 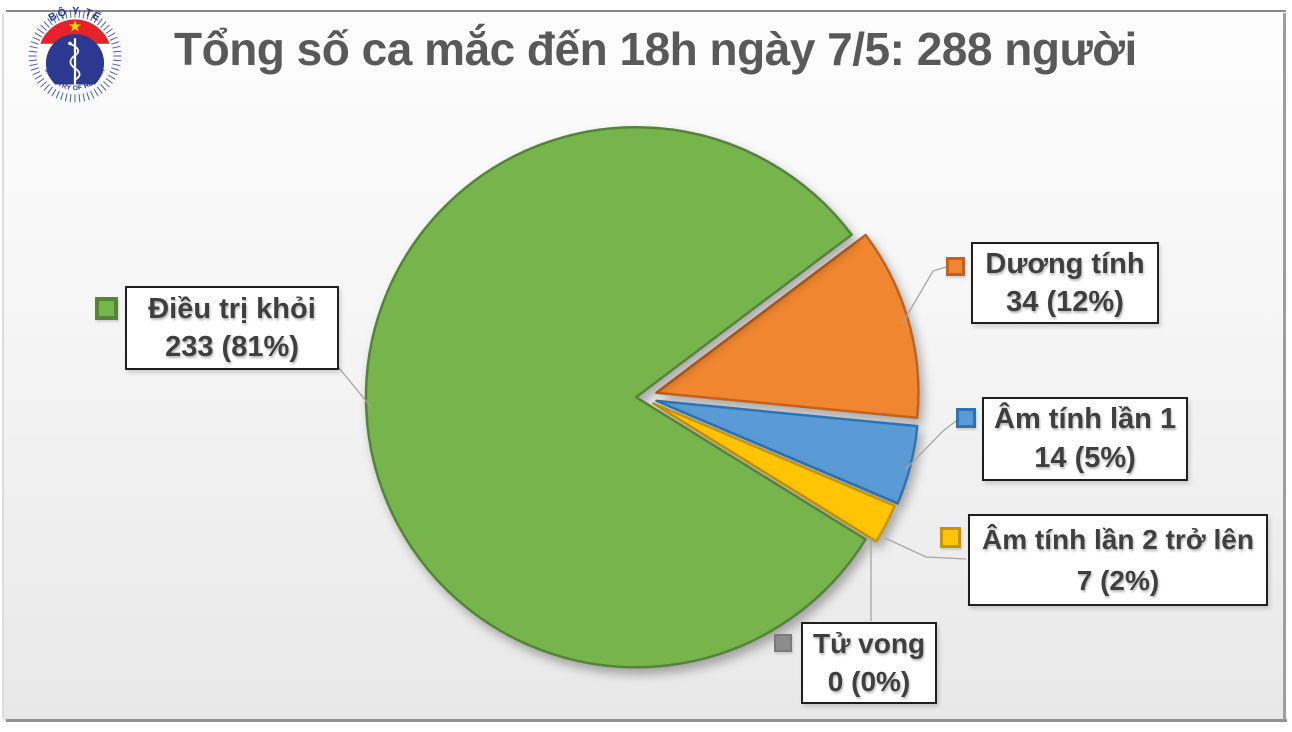 What do you see at coordinates (646, 11) in the screenshot?
I see `frame-rule-top` at bounding box center [646, 11].